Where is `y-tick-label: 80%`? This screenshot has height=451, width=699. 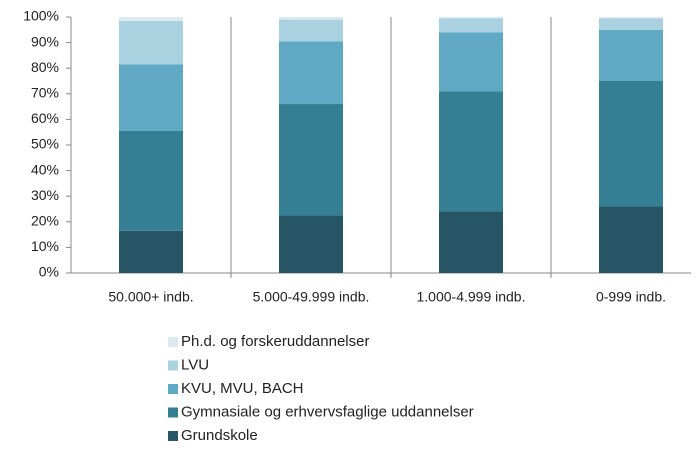 y-tick-label: 80% is located at coordinates (45, 67).